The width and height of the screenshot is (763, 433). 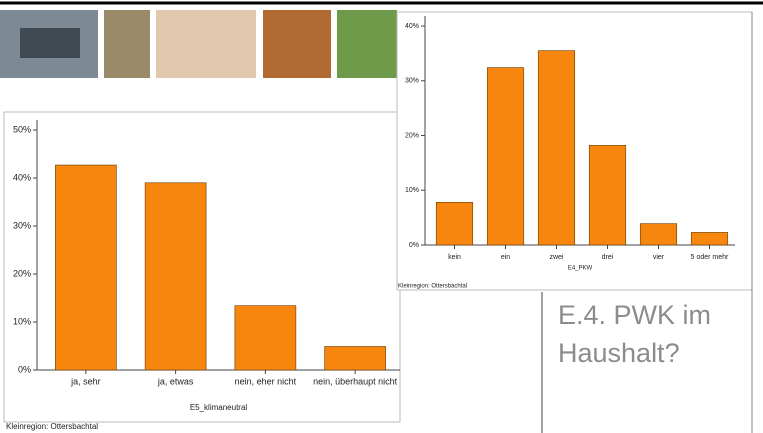 What do you see at coordinates (175, 381) in the screenshot?
I see `x-tick-label: ja, etwas` at bounding box center [175, 381].